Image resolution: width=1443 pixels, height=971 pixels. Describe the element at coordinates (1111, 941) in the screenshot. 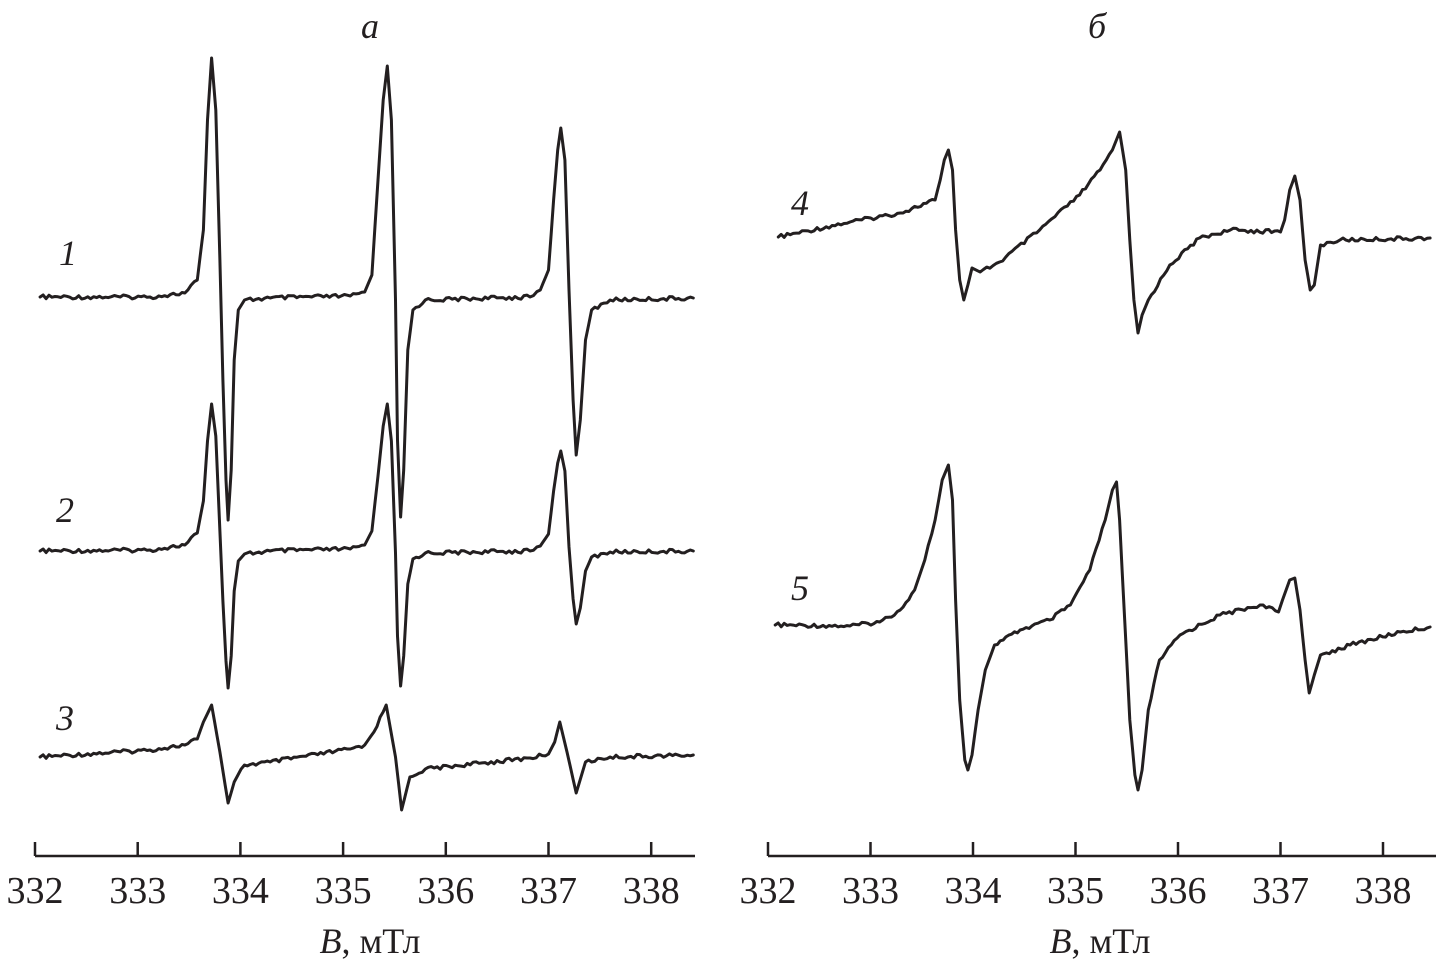

I see `panel-b-xlabel-unit: , мТл` at that location.